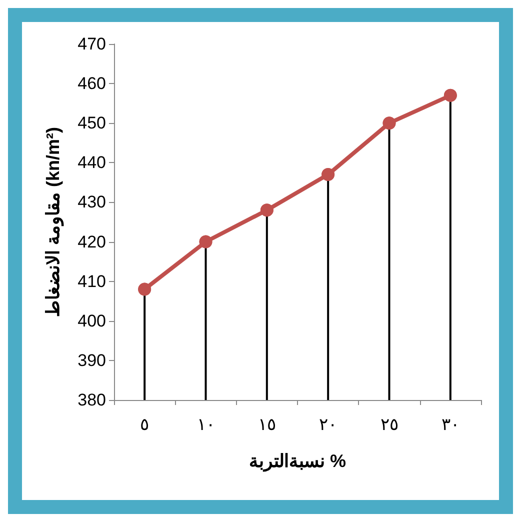 This screenshot has width=521, height=522. I want to click on x-tick-label: ١٠, so click(205, 424).